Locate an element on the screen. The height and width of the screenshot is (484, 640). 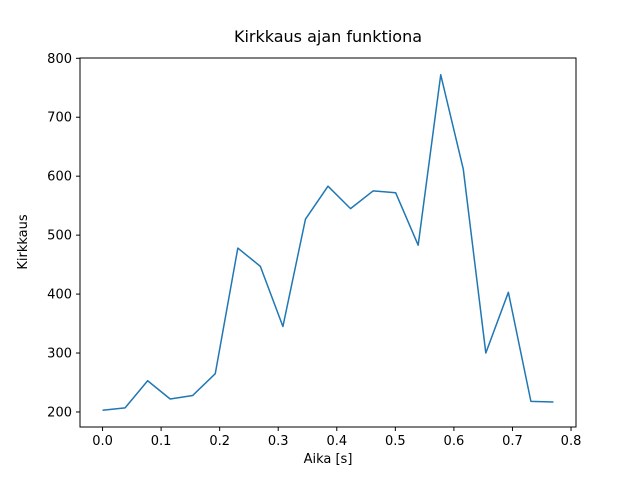
x-tick-label: 0.2 is located at coordinates (219, 441).